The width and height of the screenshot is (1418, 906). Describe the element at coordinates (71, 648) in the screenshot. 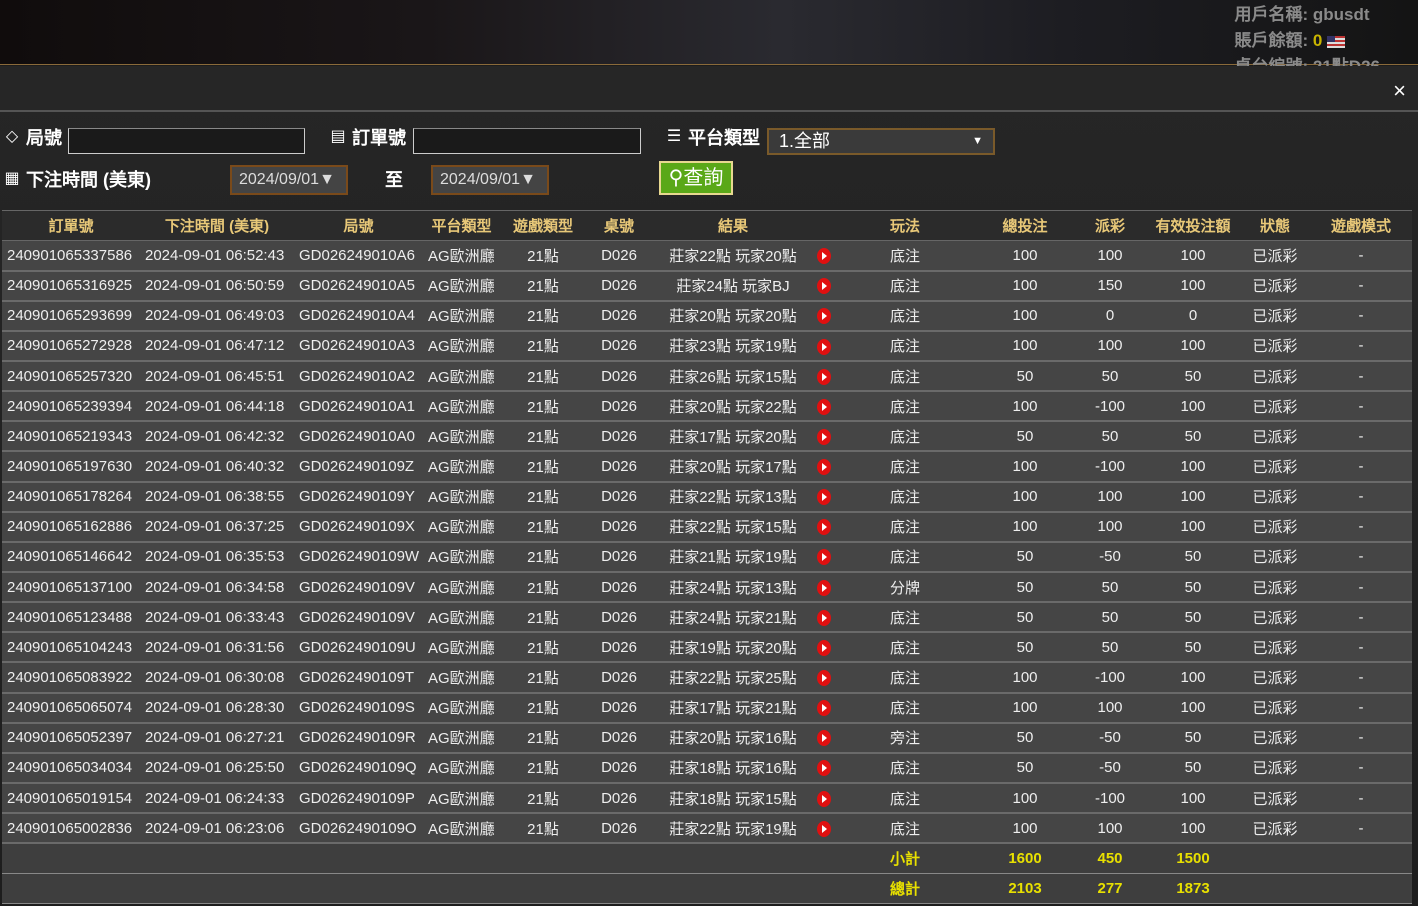

I see `order-no: 240901065104243` at that location.